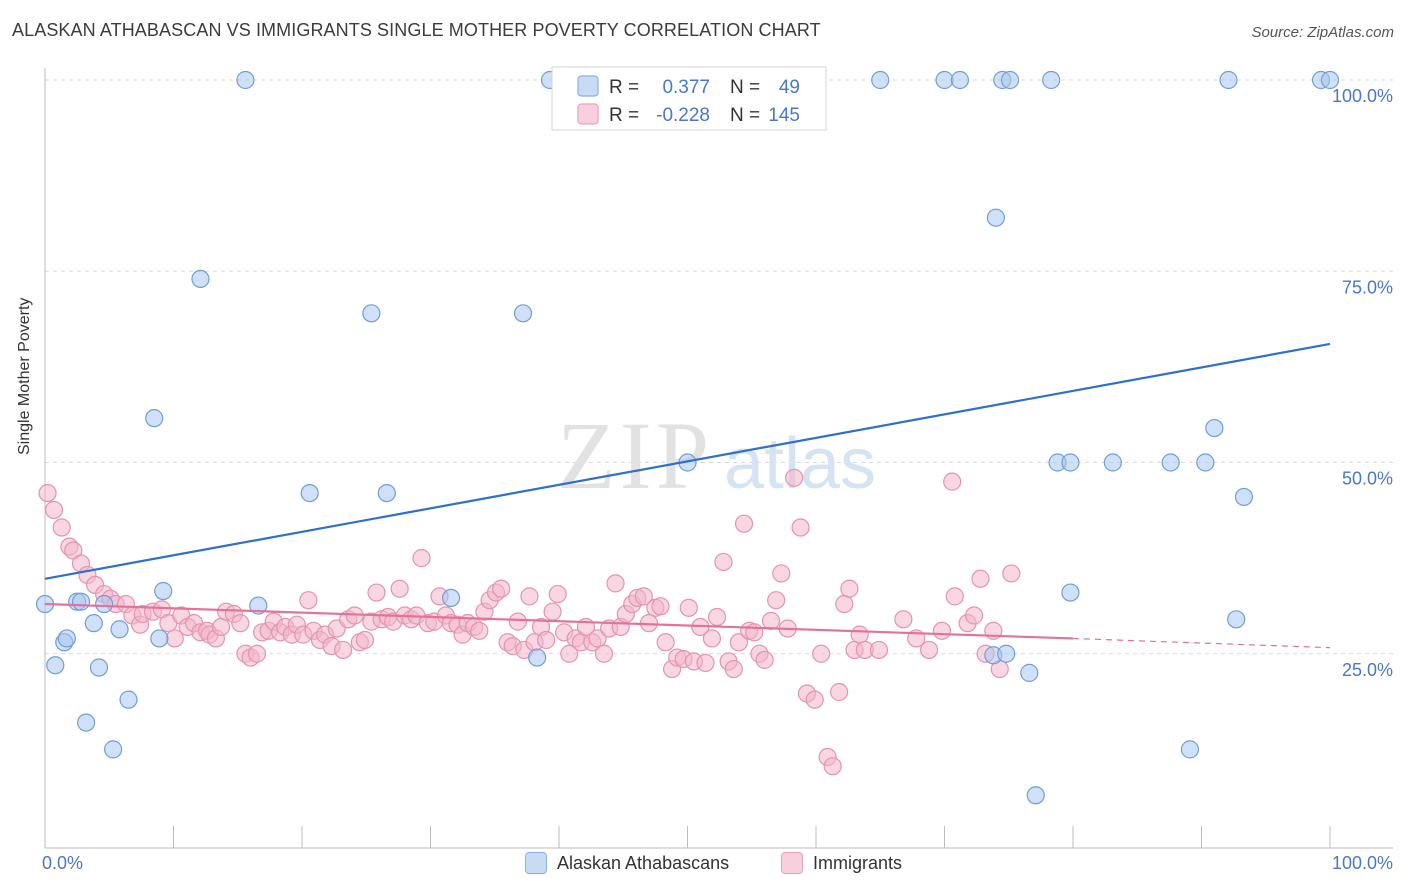  What do you see at coordinates (643, 862) in the screenshot?
I see `legend-label-alaskan-athabascans: Alaskan Athabascans` at bounding box center [643, 862].